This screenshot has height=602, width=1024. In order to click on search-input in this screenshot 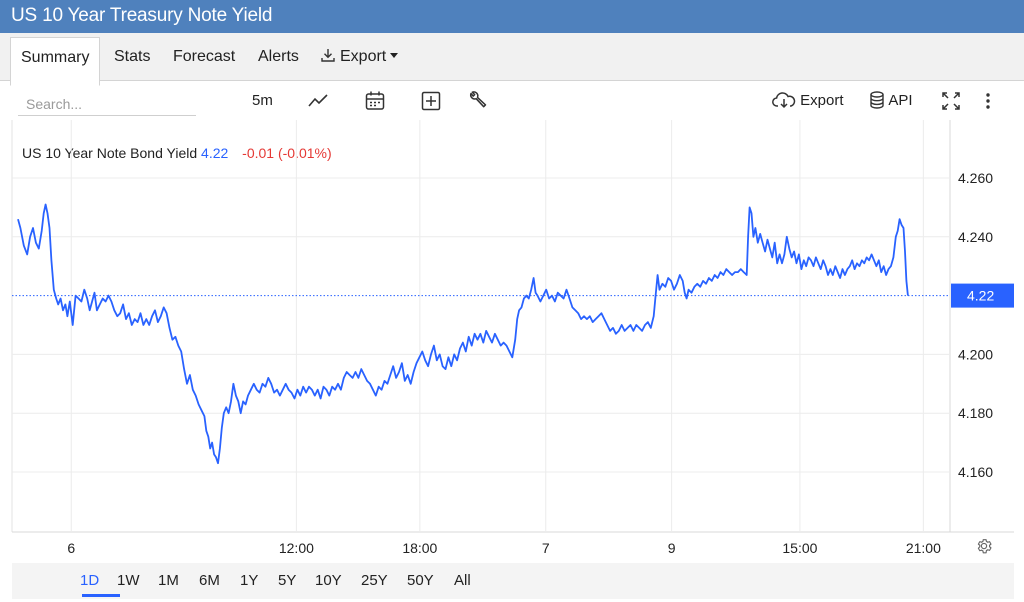, I will do `click(107, 104)`.